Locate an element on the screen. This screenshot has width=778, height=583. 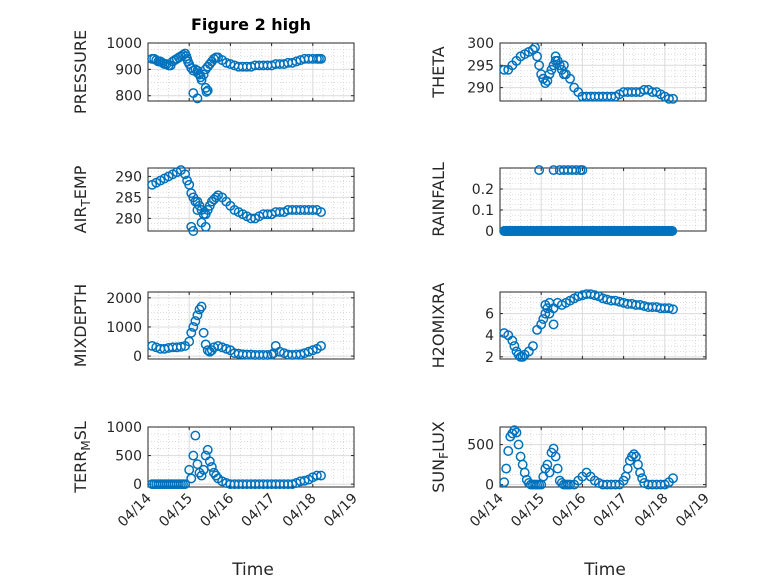
y-axis-label: RAINFALL is located at coordinates (438, 199).